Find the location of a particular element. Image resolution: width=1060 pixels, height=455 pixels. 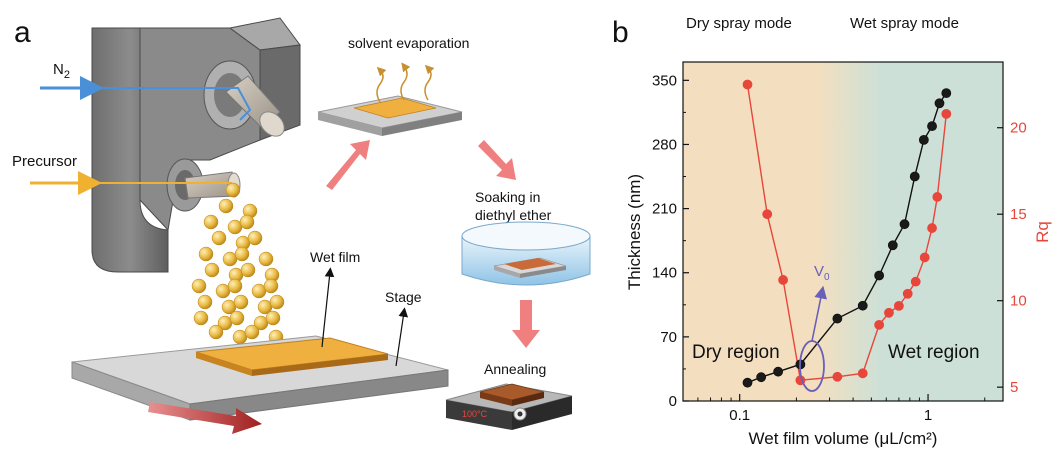

wet-mode-label: Wet spray mode is located at coordinates (904, 23).